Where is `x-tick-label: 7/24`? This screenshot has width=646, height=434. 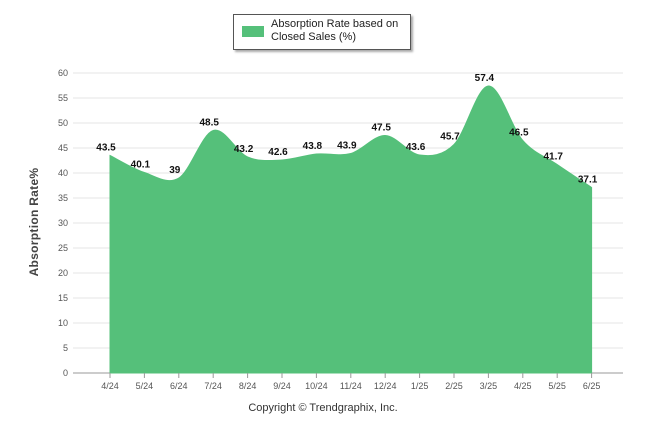 x-tick-label: 7/24 is located at coordinates (213, 386).